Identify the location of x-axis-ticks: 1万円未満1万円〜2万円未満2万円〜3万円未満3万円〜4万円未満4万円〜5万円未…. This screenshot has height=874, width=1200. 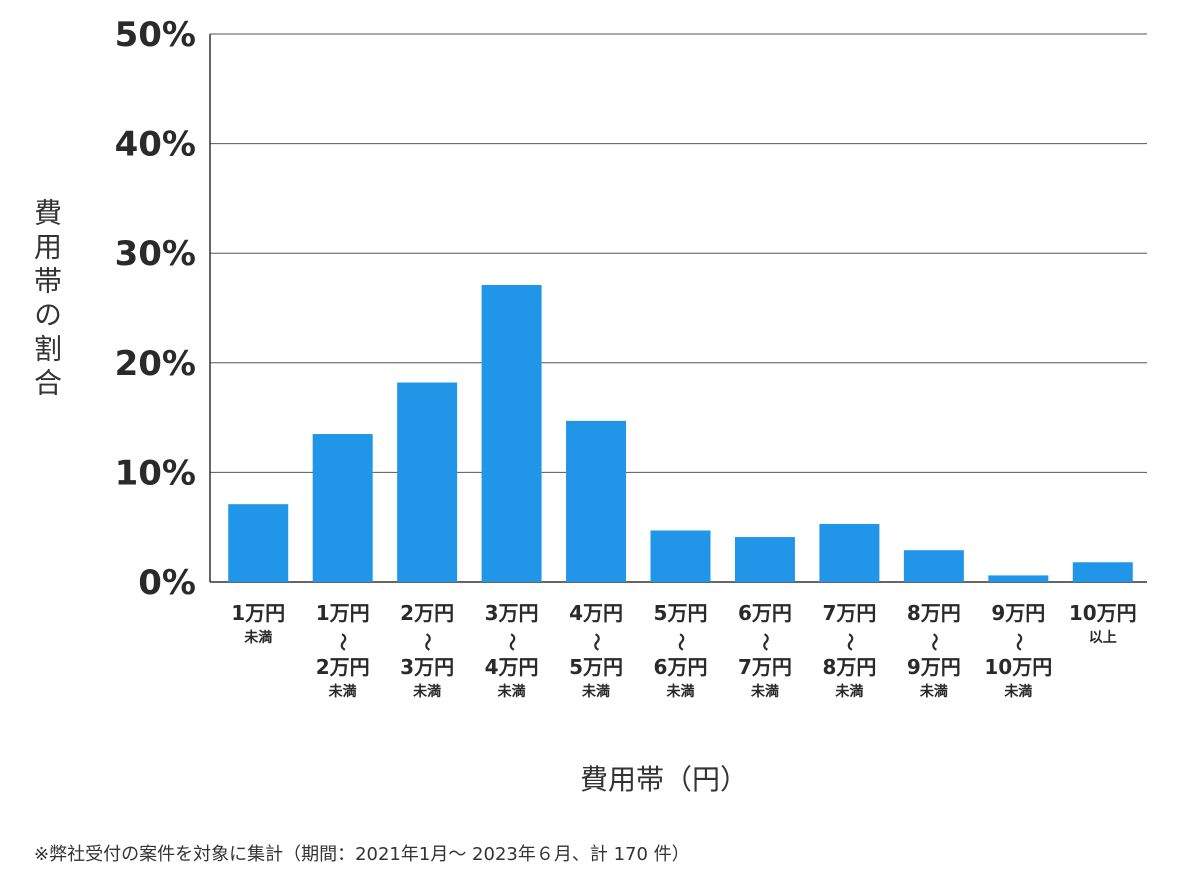
(683, 650).